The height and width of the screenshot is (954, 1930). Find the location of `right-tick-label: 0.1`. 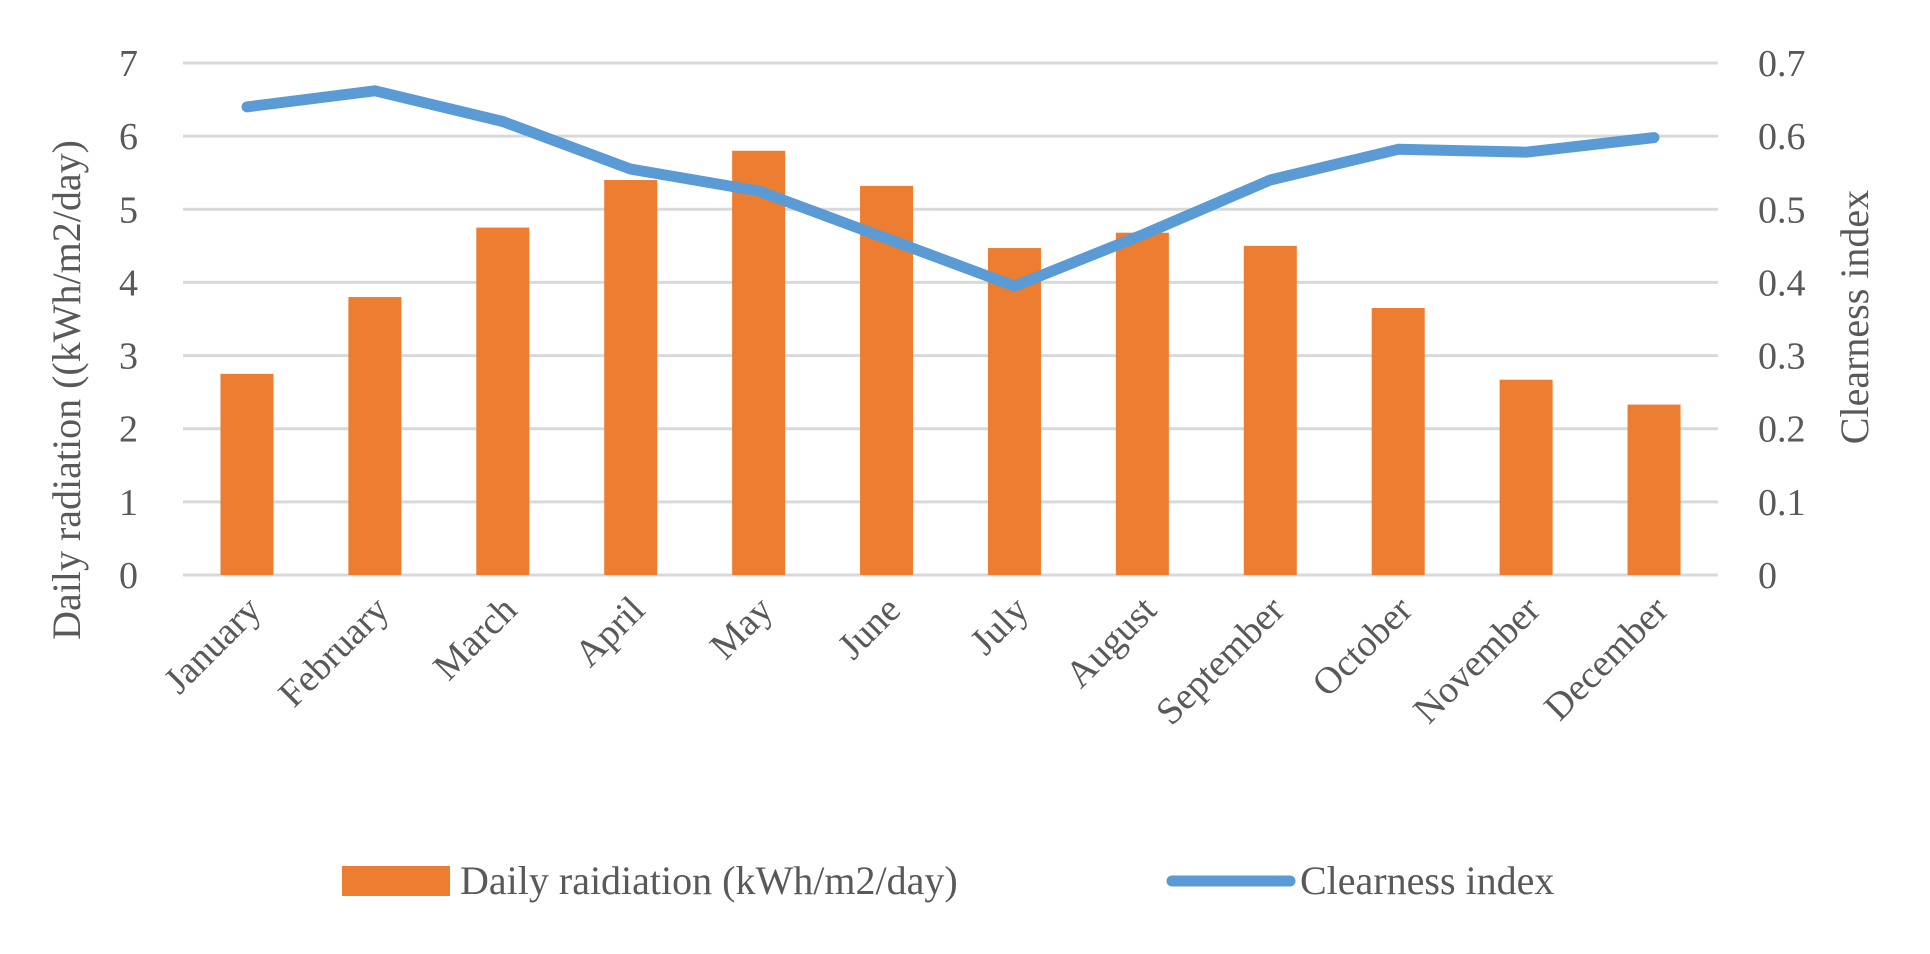

right-tick-label: 0.1 is located at coordinates (1782, 503).